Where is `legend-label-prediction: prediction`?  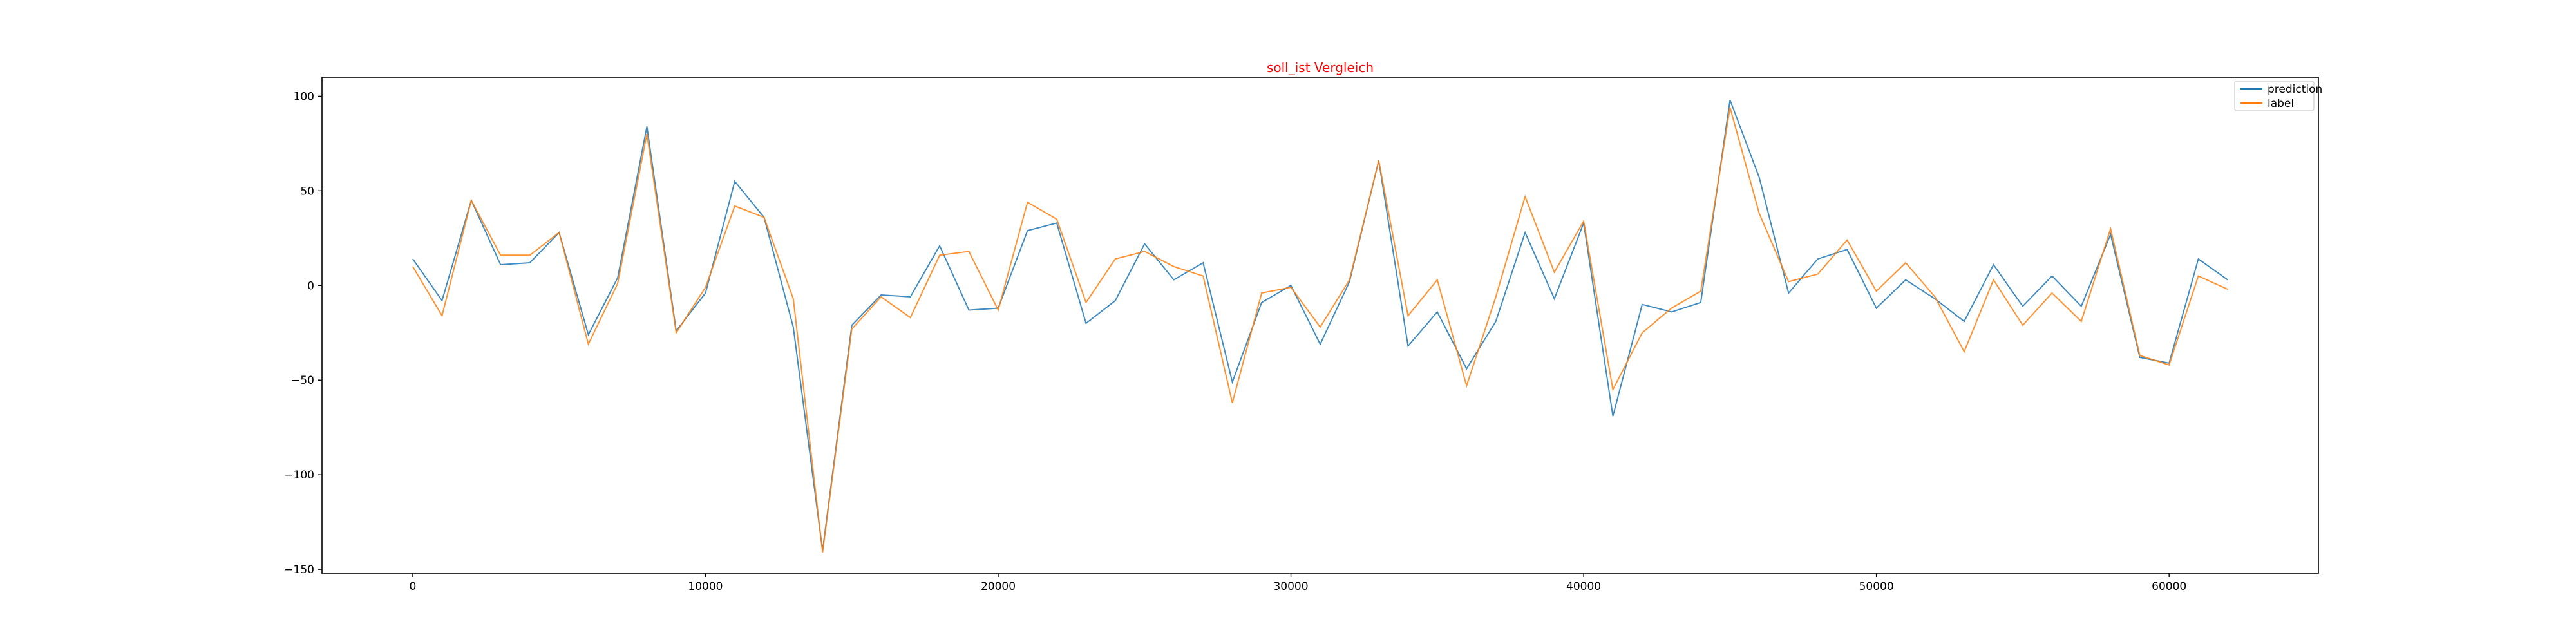 legend-label-prediction: prediction is located at coordinates (2295, 89).